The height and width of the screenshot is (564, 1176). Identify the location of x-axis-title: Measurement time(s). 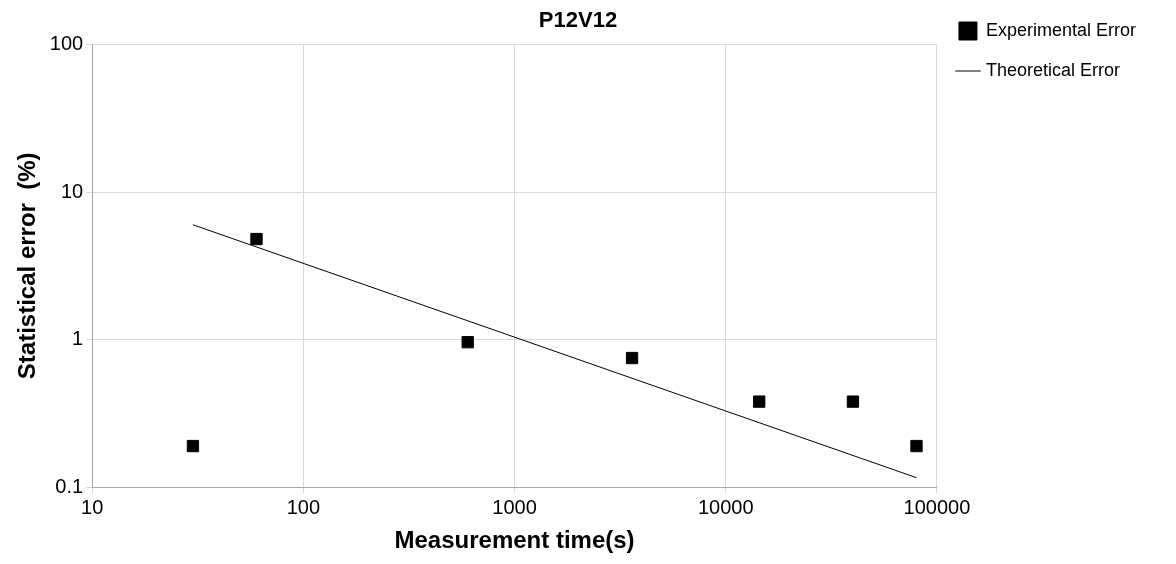
(514, 540).